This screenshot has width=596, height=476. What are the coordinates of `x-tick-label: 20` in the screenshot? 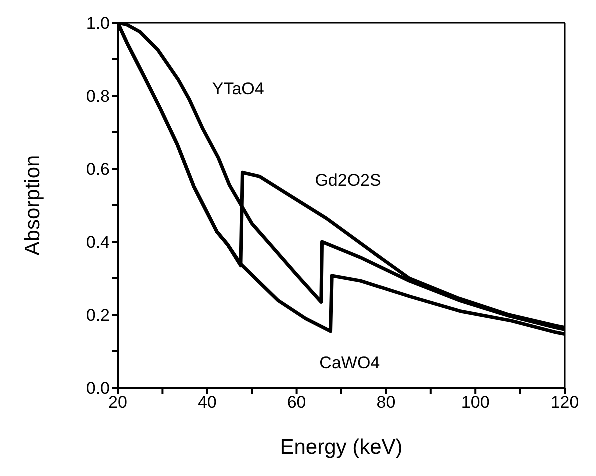 It's located at (118, 402).